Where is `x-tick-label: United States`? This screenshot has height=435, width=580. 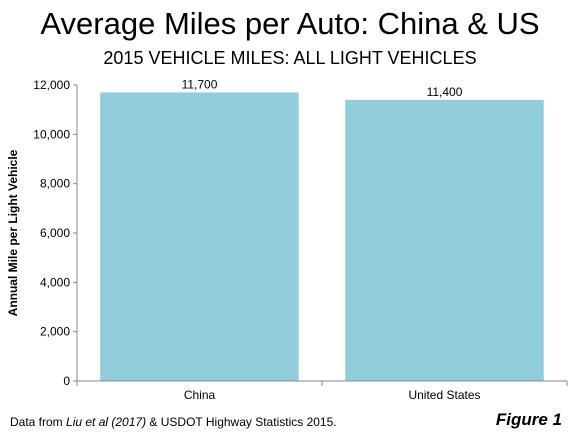
x-tick-label: United States is located at coordinates (444, 395).